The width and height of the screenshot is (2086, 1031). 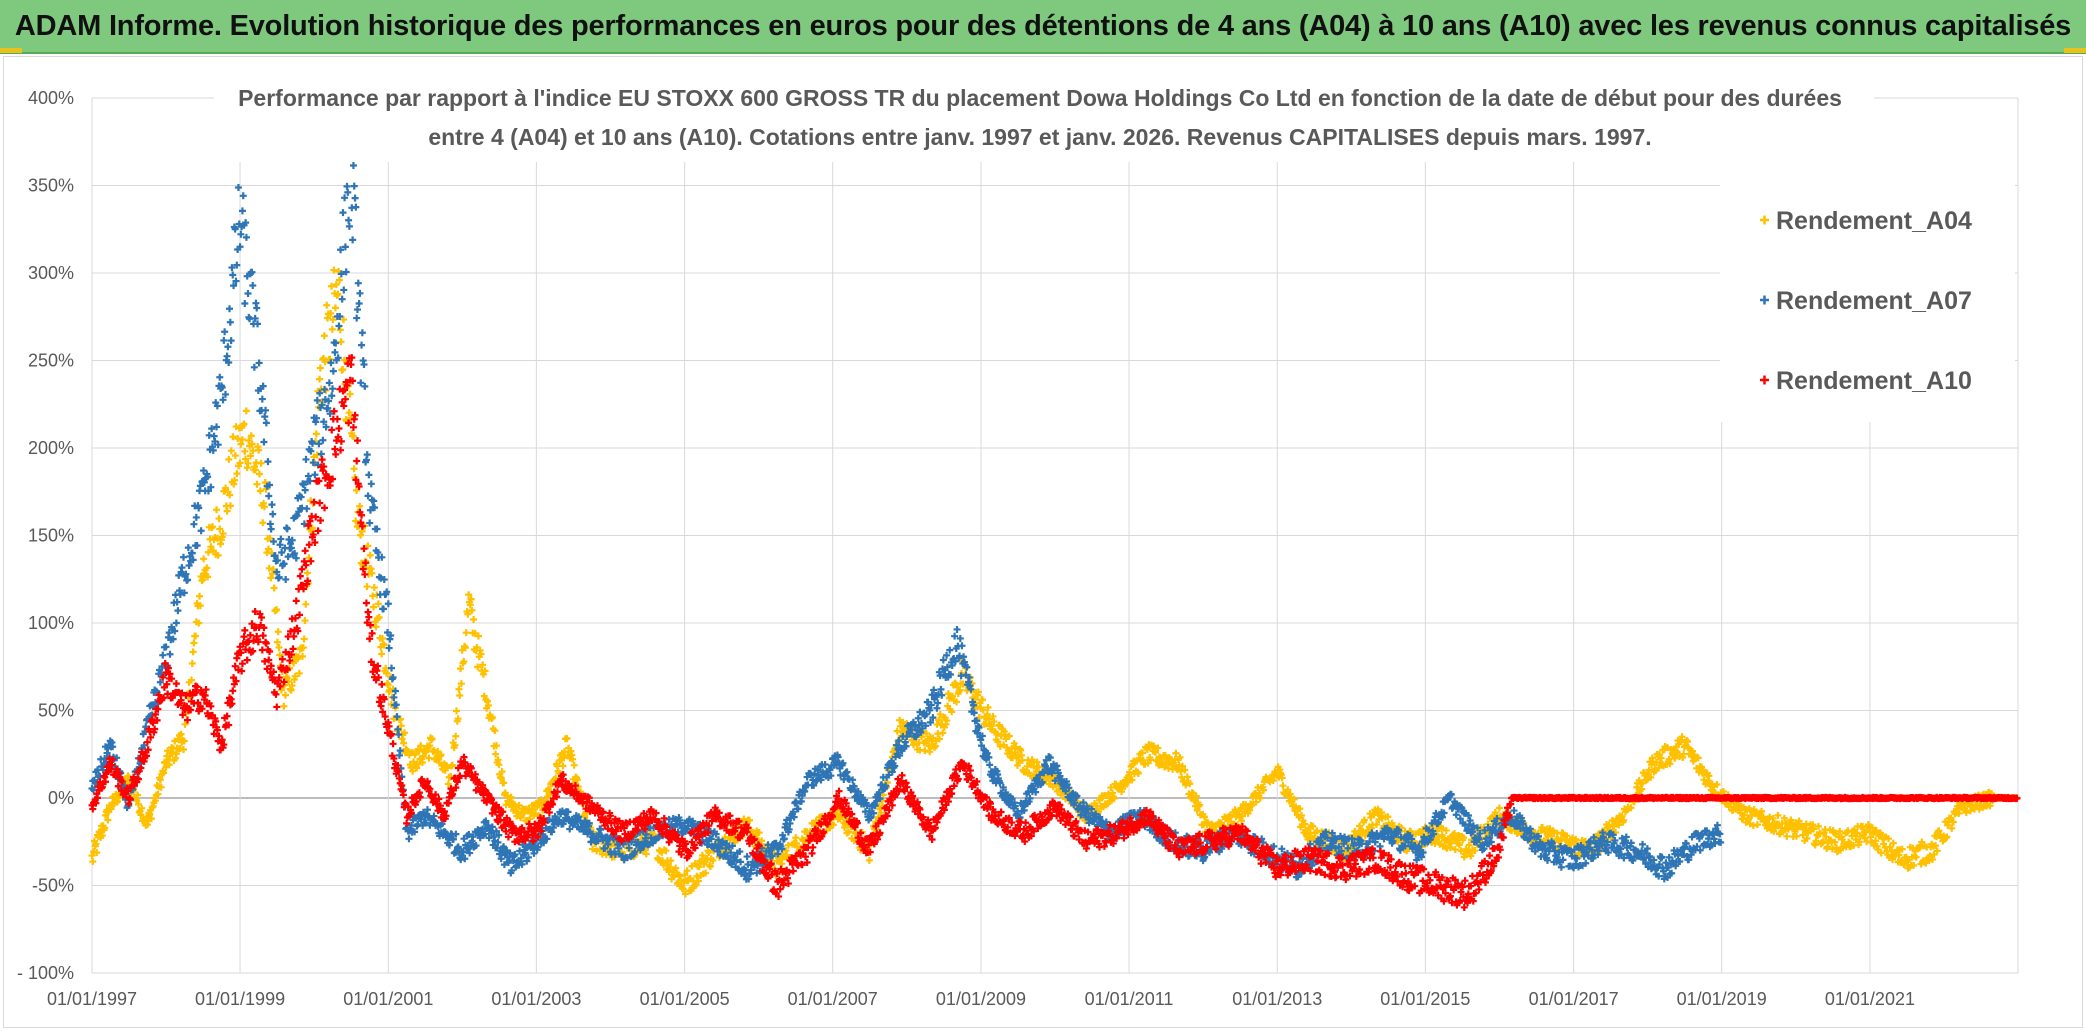 What do you see at coordinates (51, 273) in the screenshot?
I see `y-tick-label: 300%` at bounding box center [51, 273].